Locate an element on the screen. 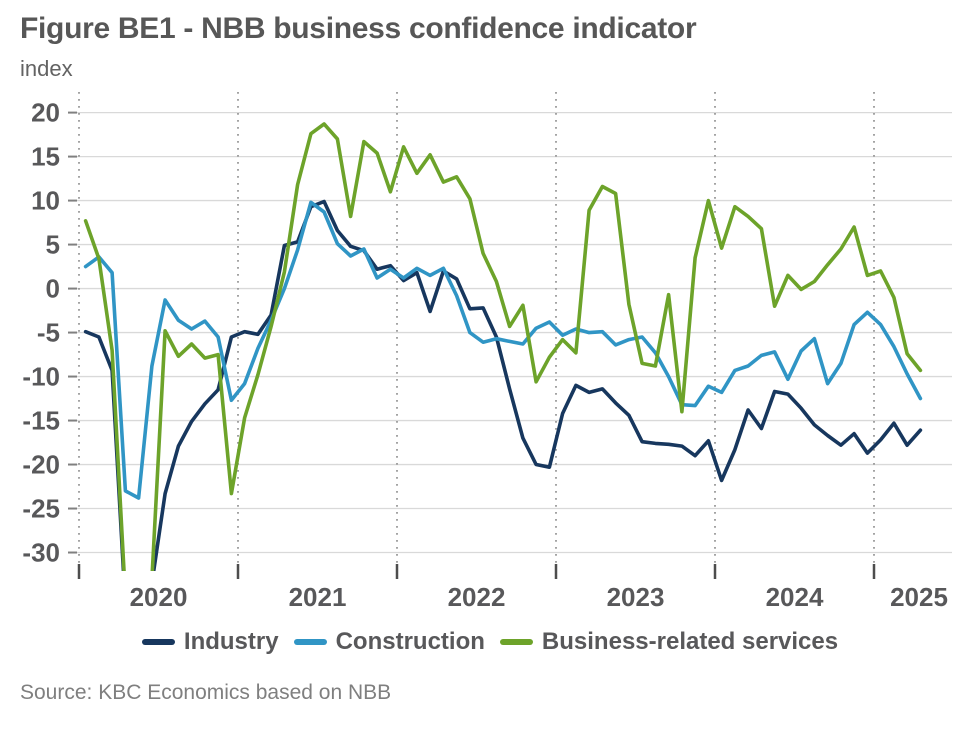 The width and height of the screenshot is (960, 741). x-axis-label: 2020 is located at coordinates (159, 597).